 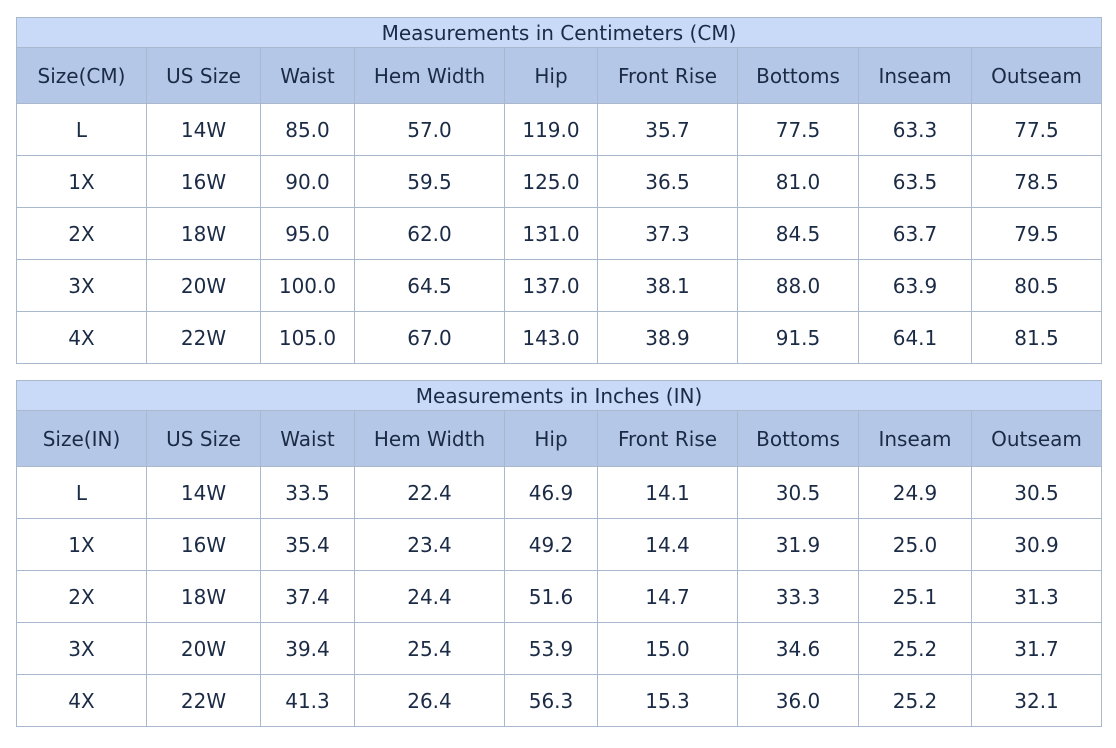 I want to click on cell: 37.3, so click(x=667, y=233).